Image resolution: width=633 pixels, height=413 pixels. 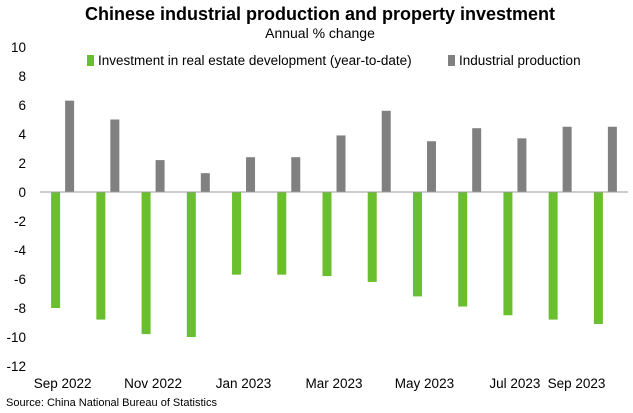 What do you see at coordinates (90, 60) in the screenshot?
I see `legend-swatch-investment` at bounding box center [90, 60].